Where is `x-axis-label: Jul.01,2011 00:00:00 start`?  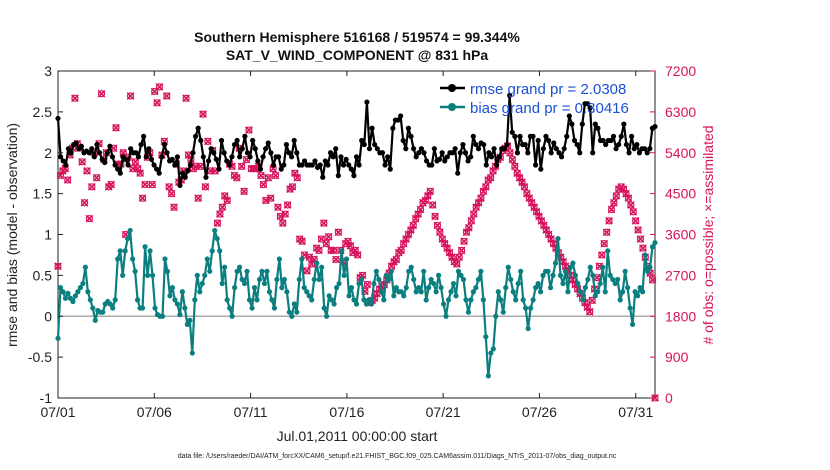 x-axis-label: Jul.01,2011 00:00:00 start is located at coordinates (357, 436).